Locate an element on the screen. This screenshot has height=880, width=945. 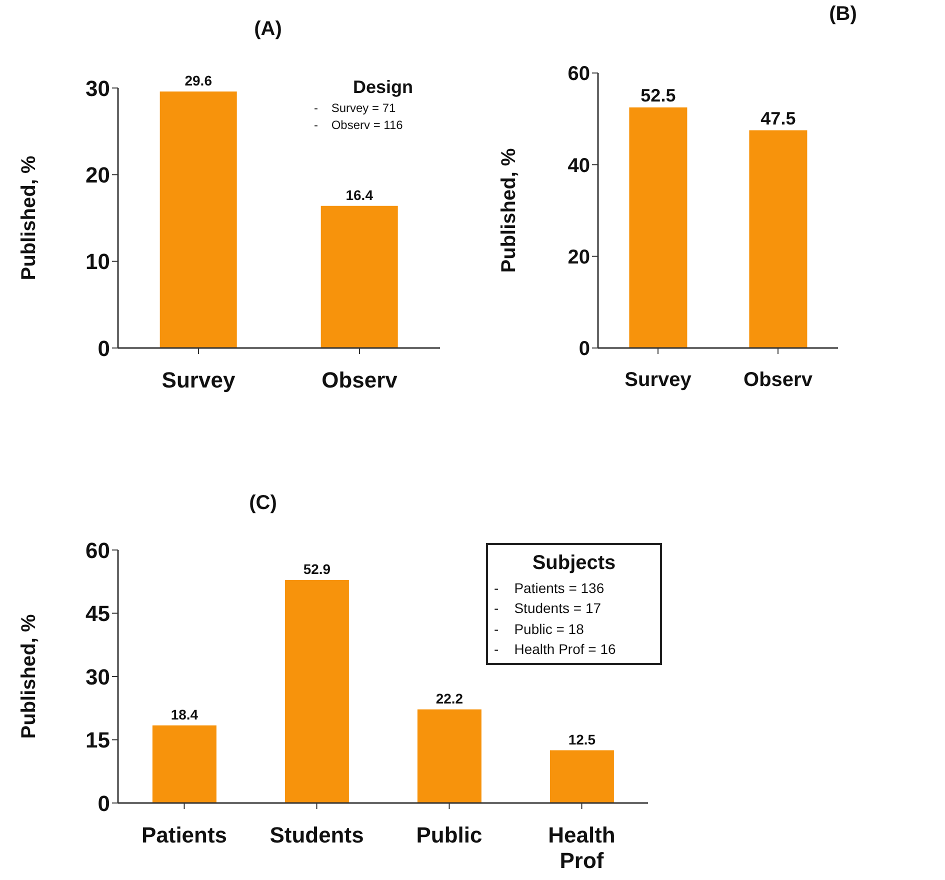
y-tick-label: 45 is located at coordinates (98, 613).